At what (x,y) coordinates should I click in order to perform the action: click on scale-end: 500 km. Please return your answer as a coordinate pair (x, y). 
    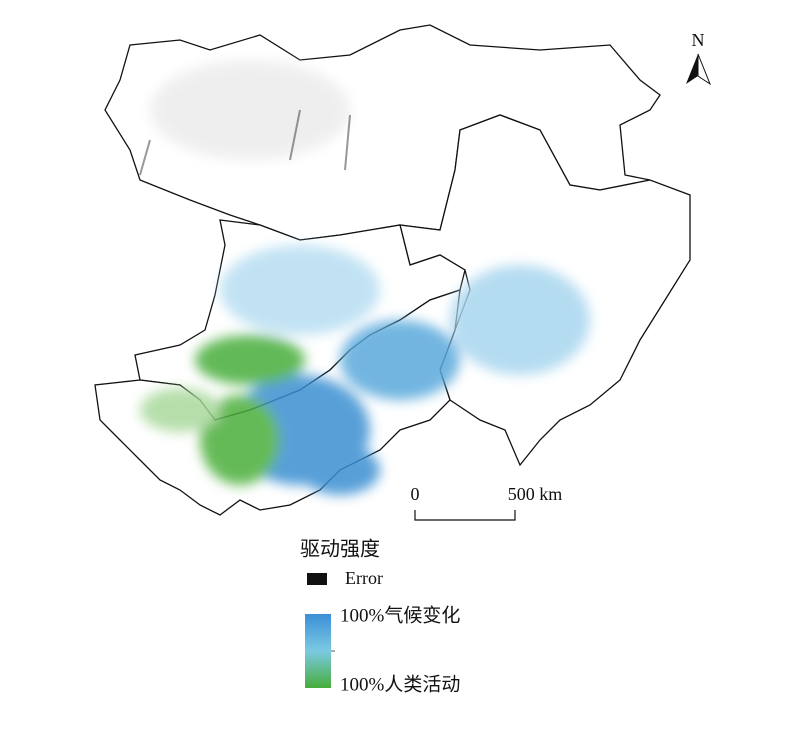
    Looking at the image, I should click on (535, 494).